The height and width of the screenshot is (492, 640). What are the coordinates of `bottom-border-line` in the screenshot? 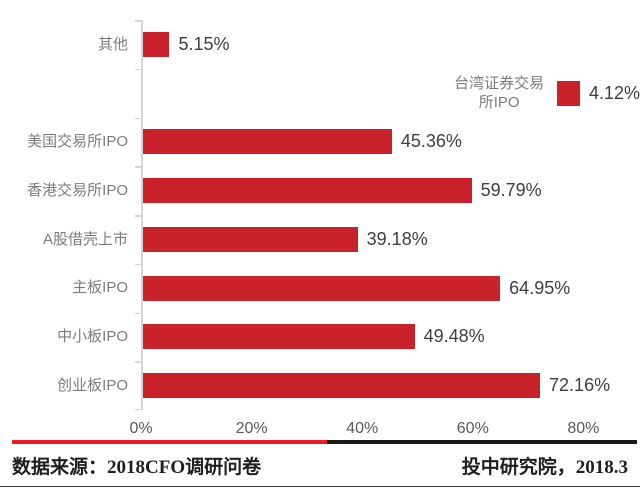 It's located at (320, 487).